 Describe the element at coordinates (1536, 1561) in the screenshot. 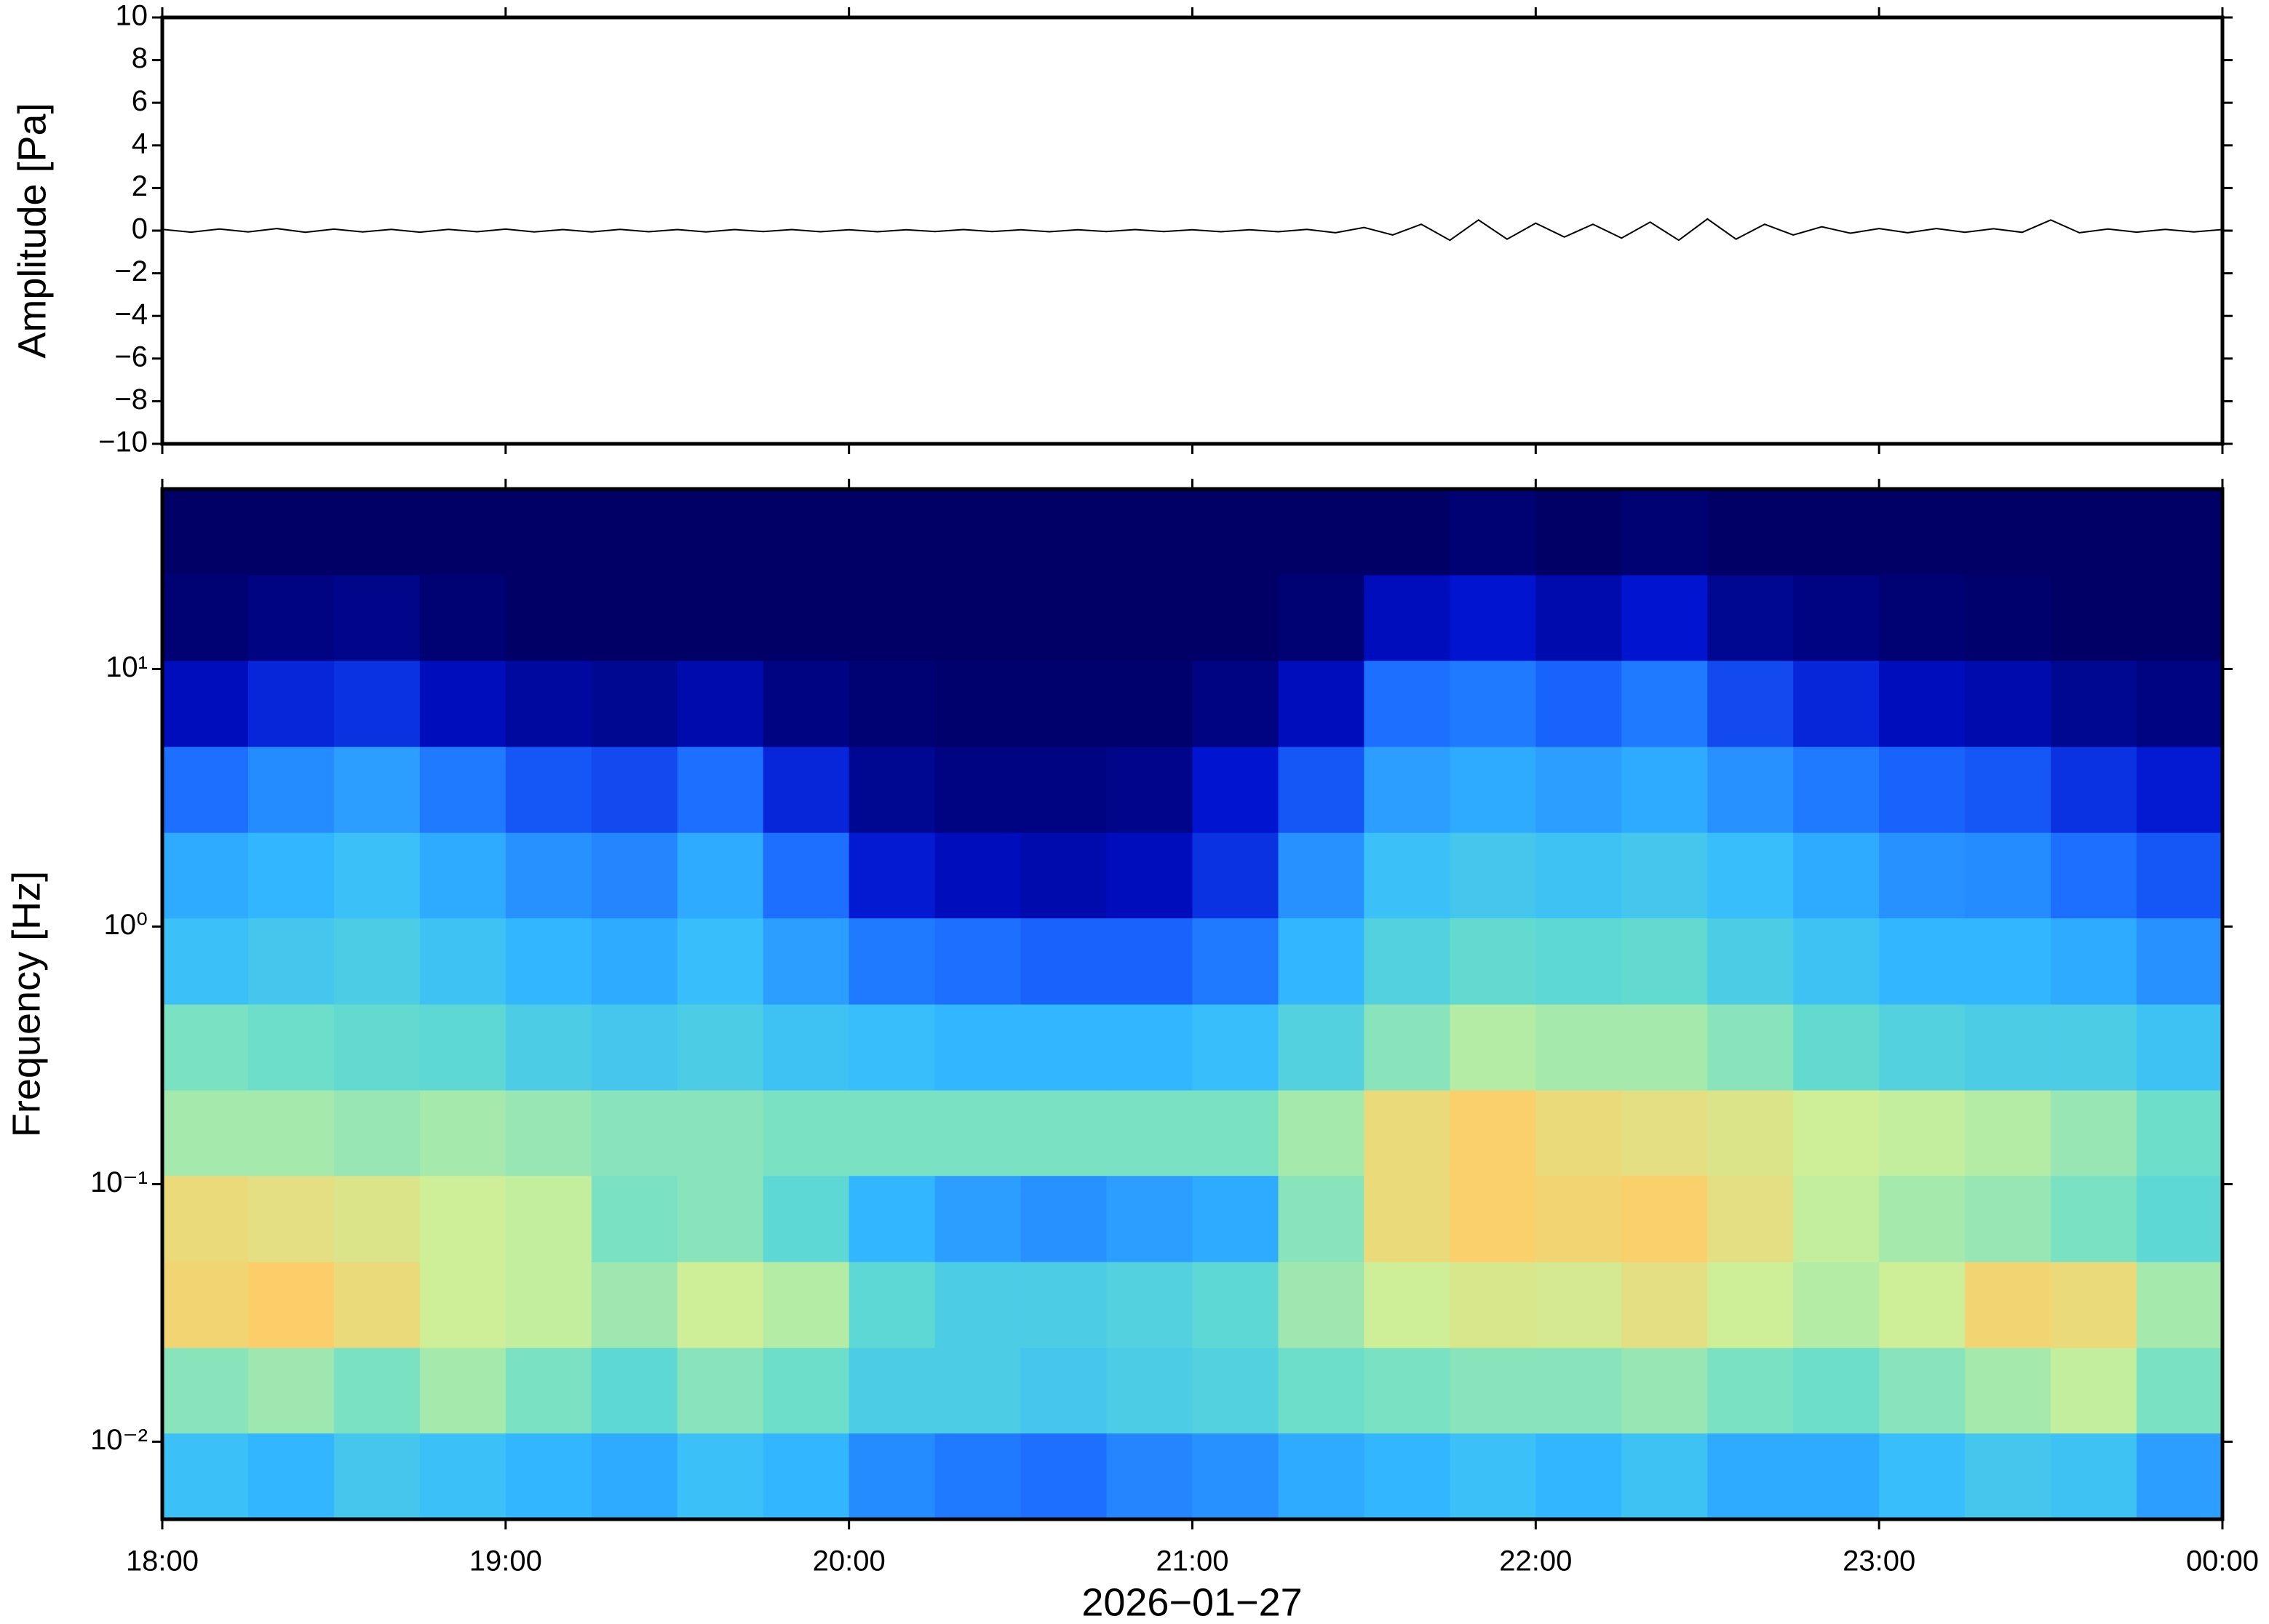

I see `x-tick-label: 22:00` at that location.